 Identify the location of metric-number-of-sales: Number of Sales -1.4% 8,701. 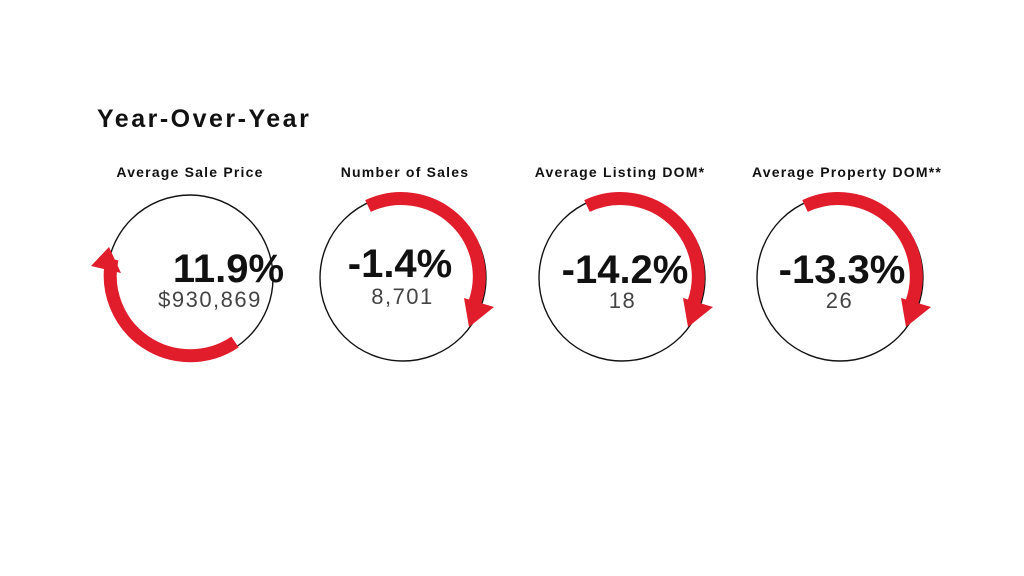
(405, 270).